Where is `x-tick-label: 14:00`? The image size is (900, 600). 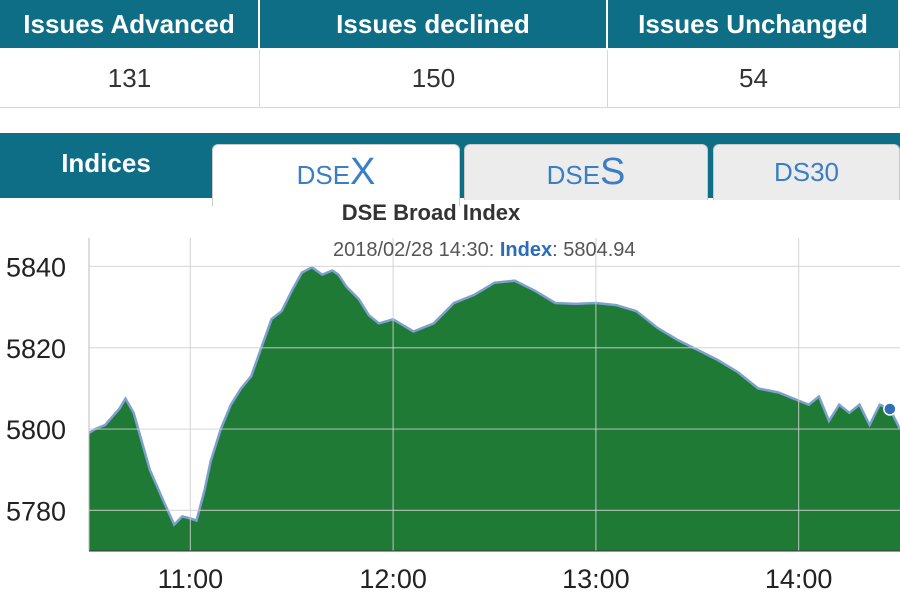
x-tick-label: 14:00 is located at coordinates (799, 579).